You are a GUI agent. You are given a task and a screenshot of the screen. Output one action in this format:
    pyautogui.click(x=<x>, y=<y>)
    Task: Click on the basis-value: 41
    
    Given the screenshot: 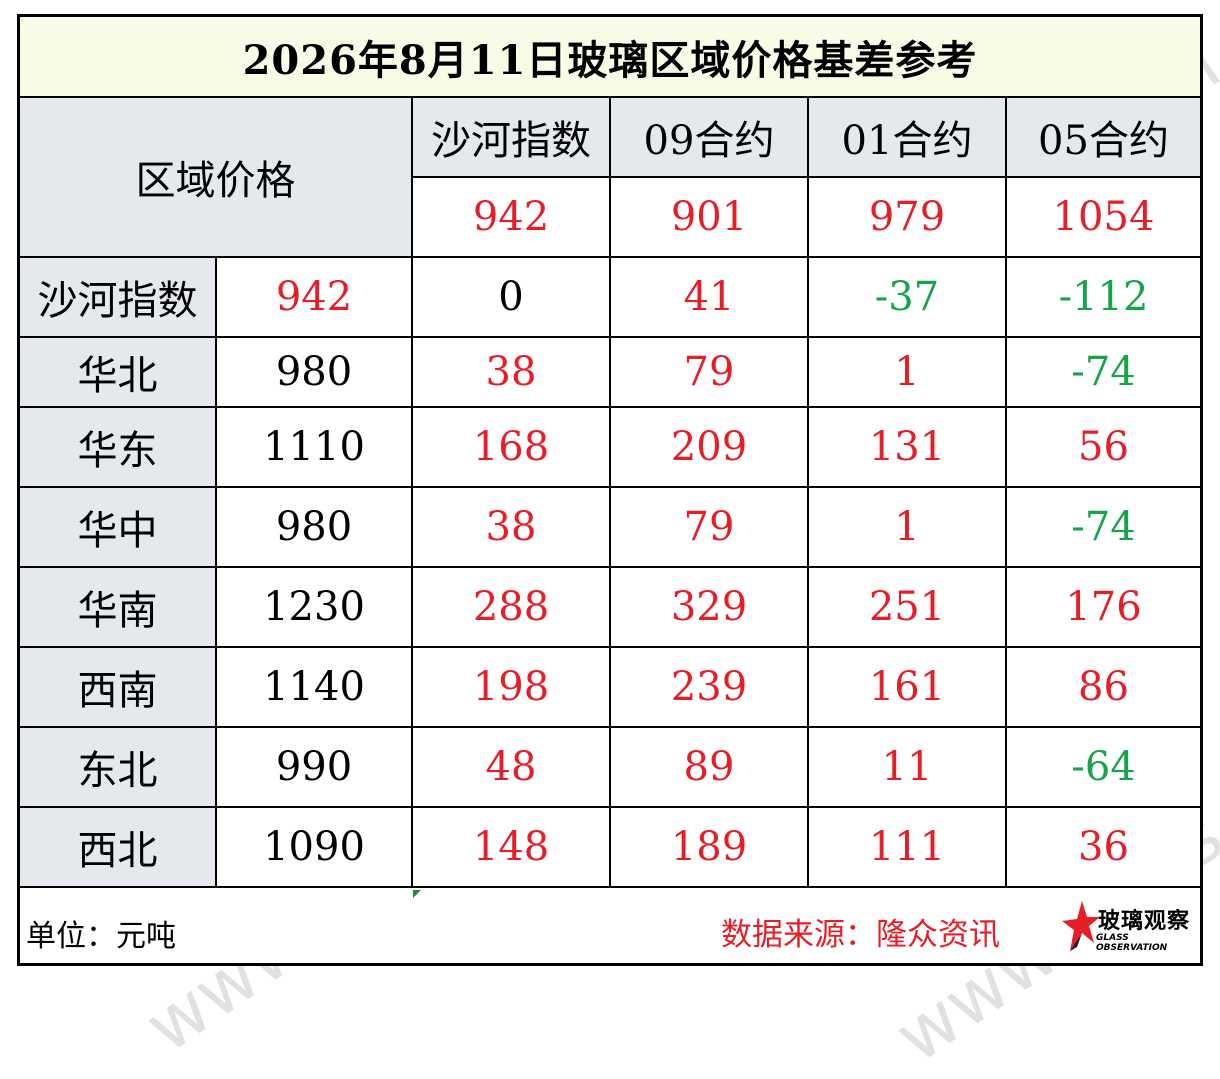 What is the action you would take?
    pyautogui.click(x=709, y=297)
    